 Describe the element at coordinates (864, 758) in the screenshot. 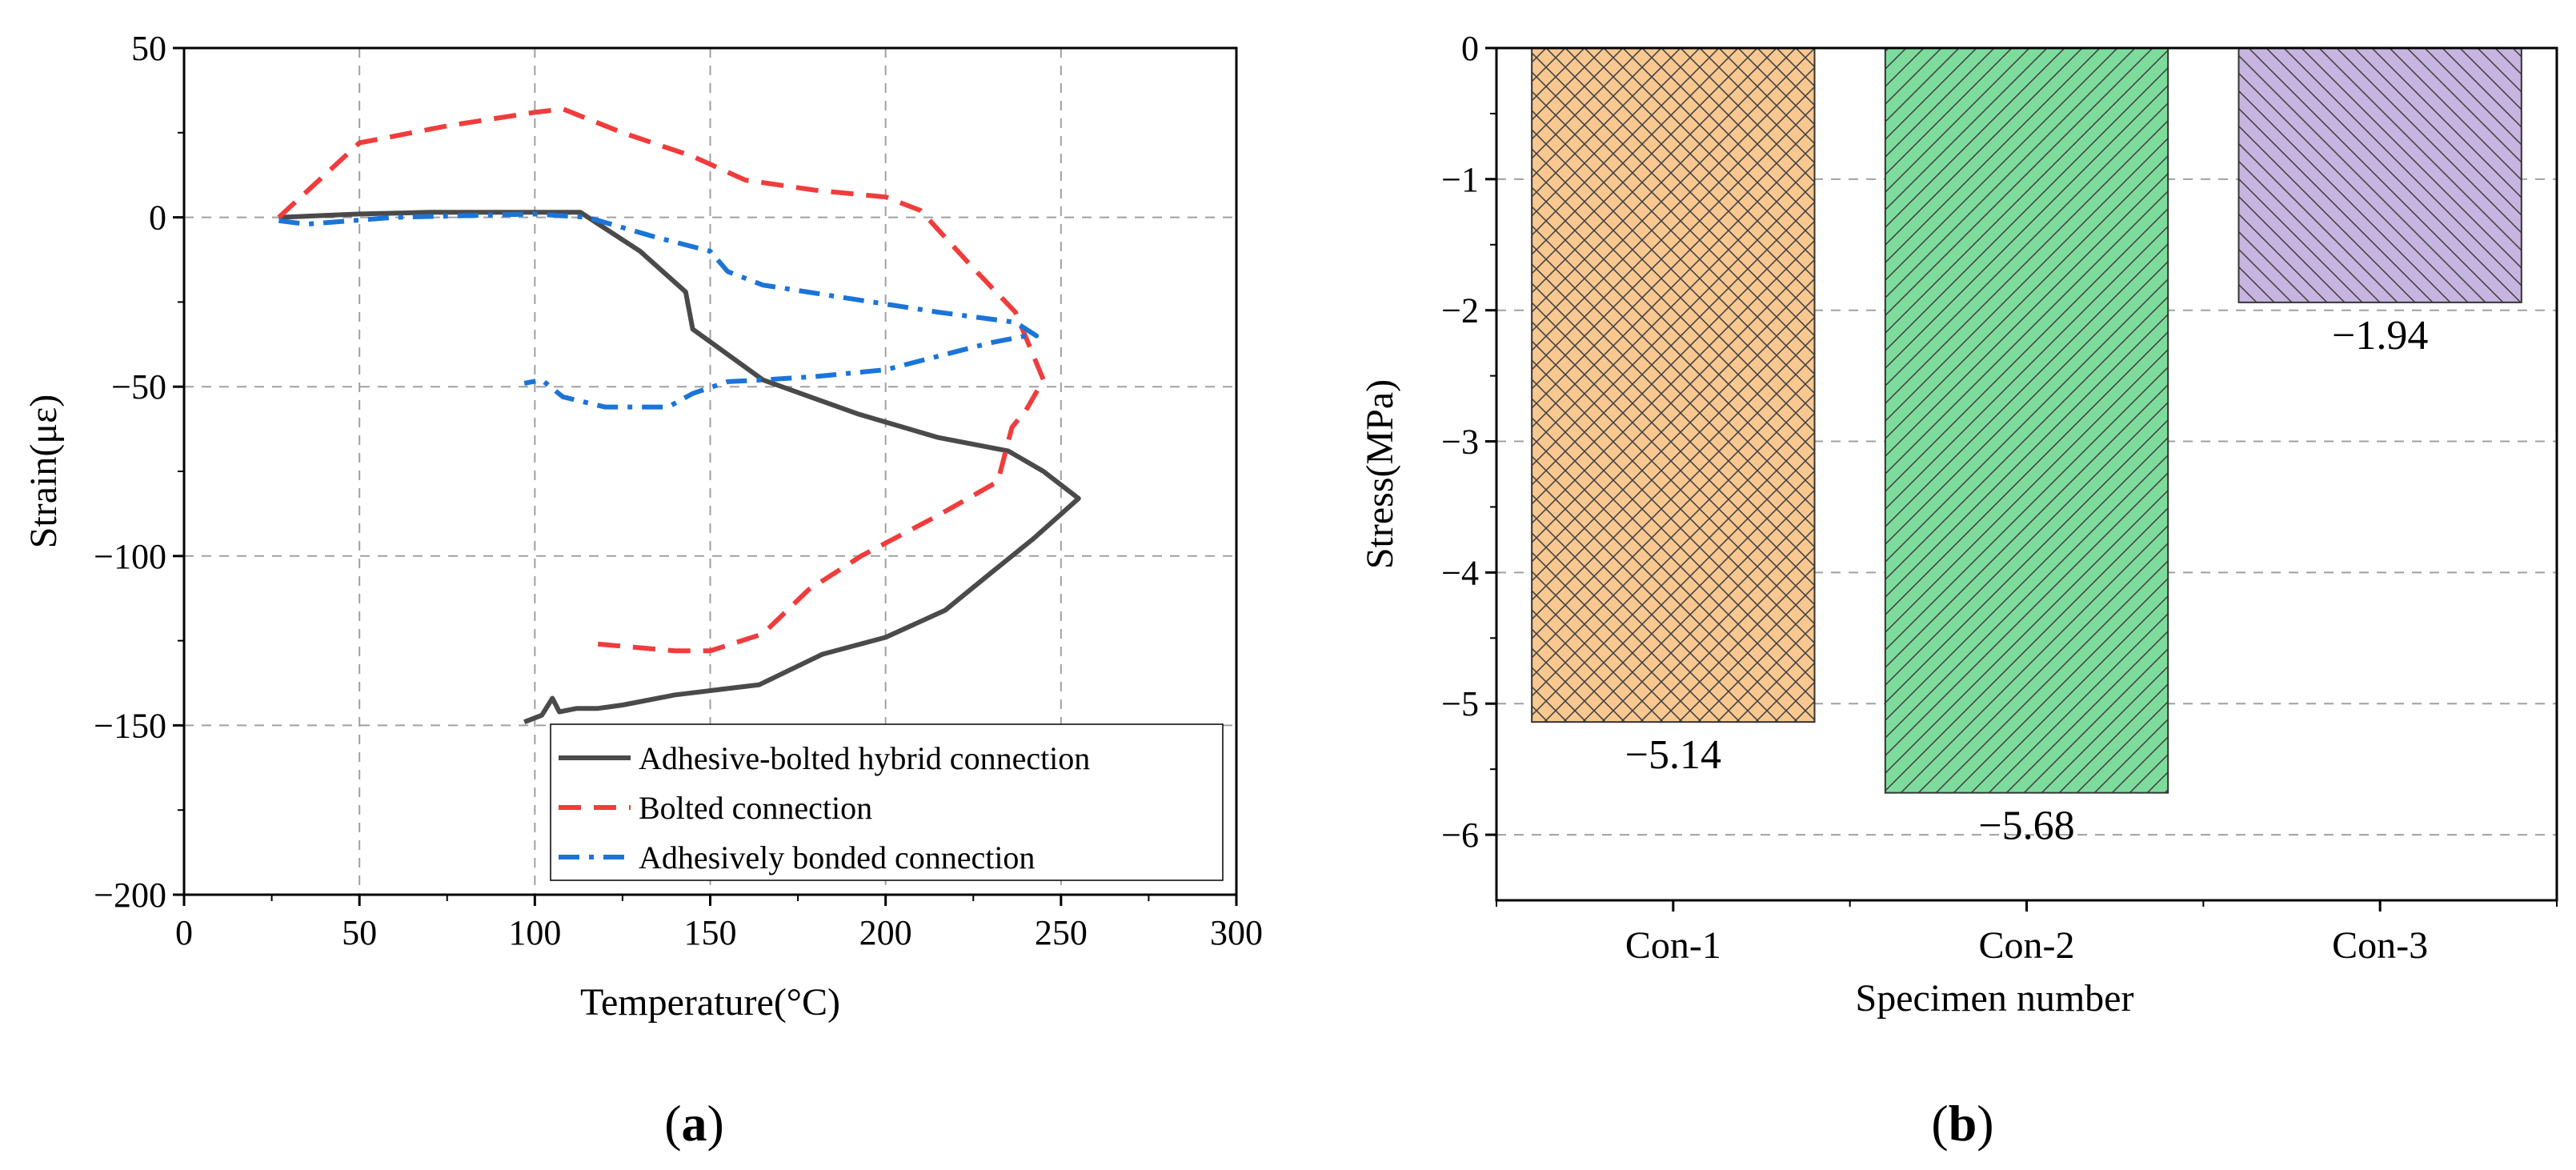

I see `legend-label-hybrid: Adhesive-bolted hybrid connection` at that location.